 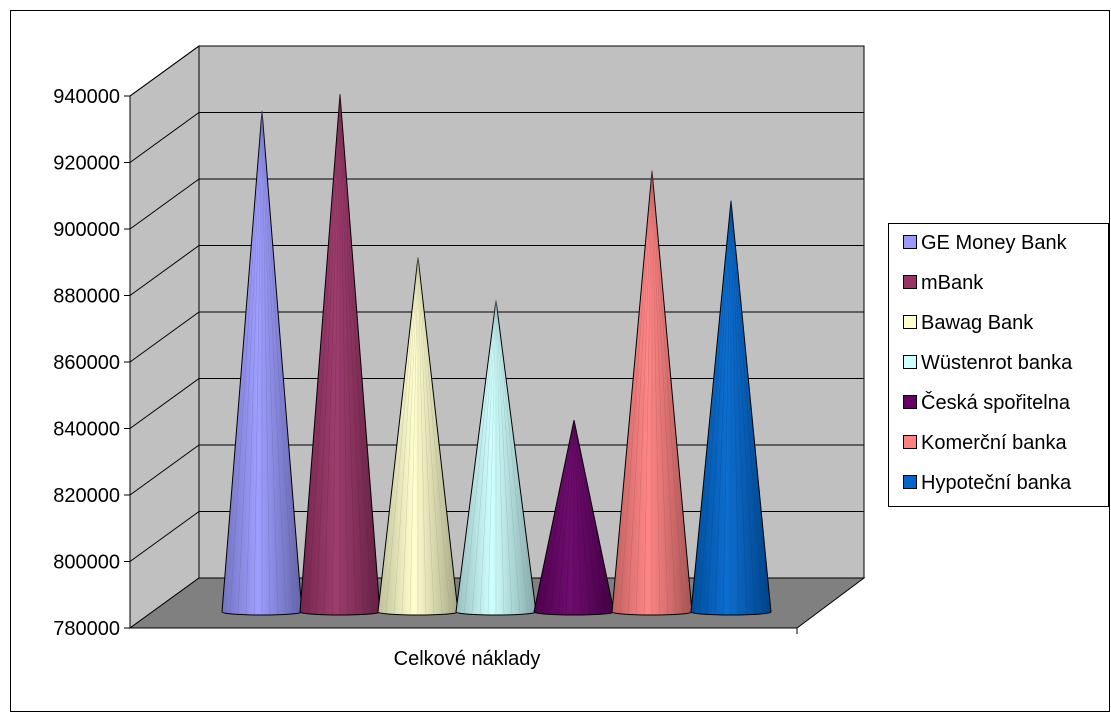 What do you see at coordinates (952, 283) in the screenshot?
I see `legend-label: mBank` at bounding box center [952, 283].